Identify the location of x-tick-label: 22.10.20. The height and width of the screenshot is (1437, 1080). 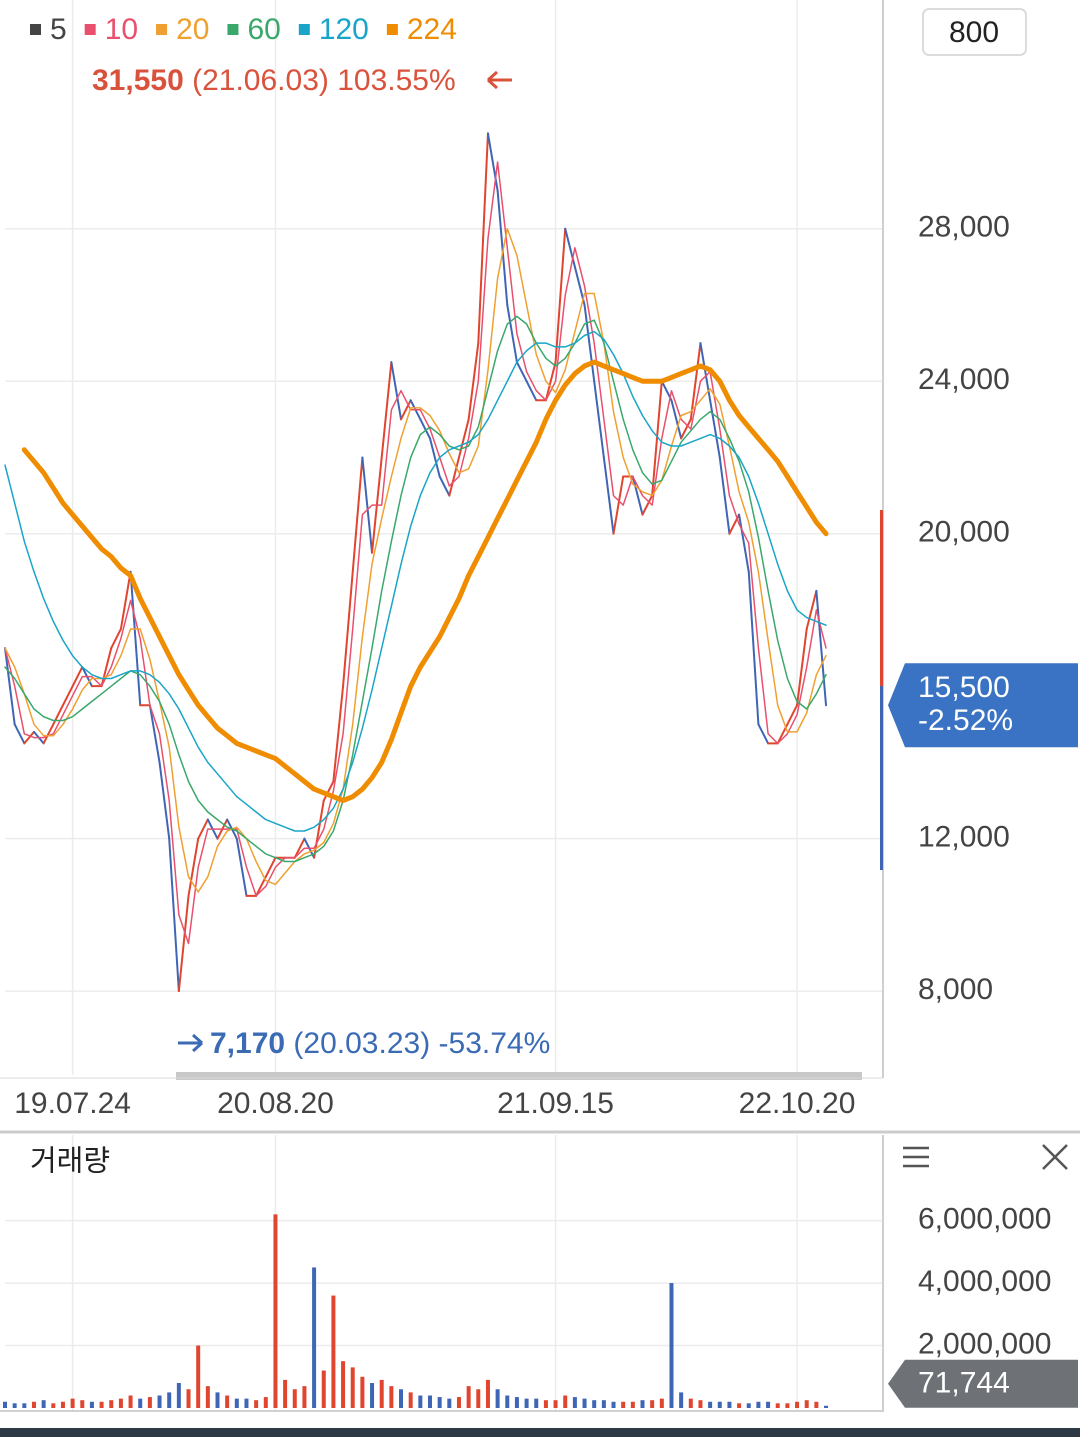
(797, 1103).